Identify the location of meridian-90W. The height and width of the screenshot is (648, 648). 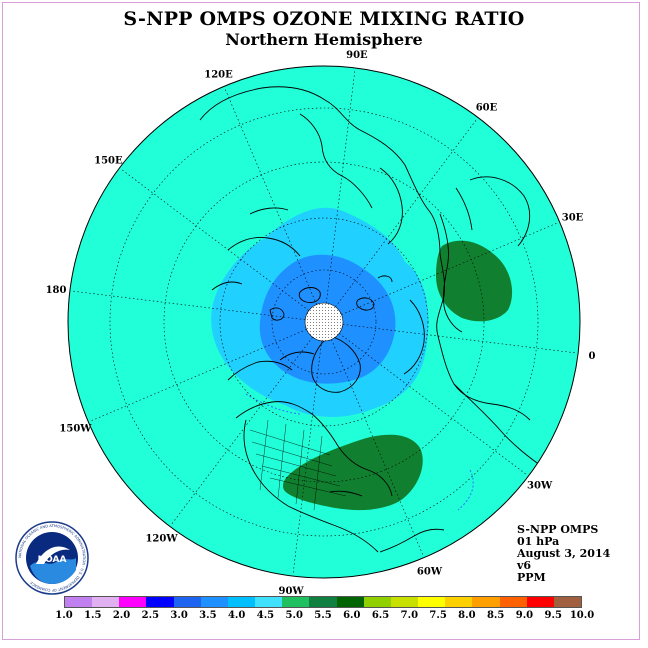
(307, 457).